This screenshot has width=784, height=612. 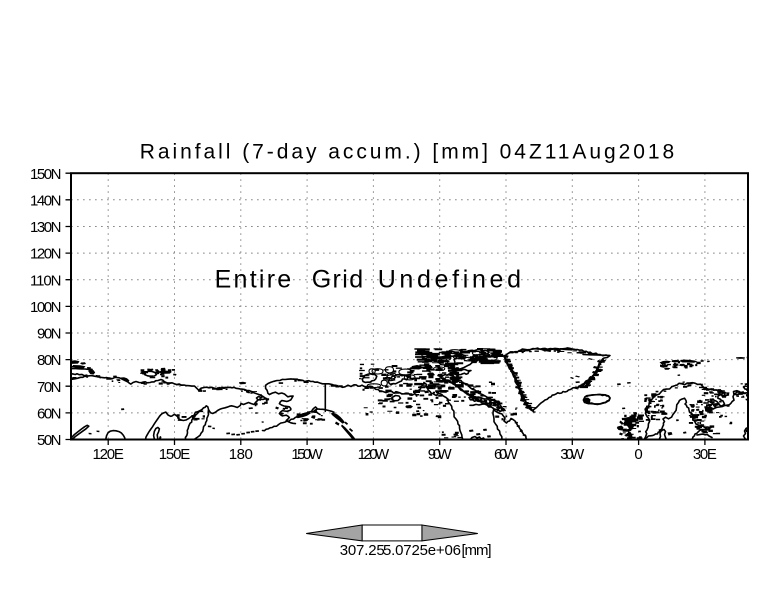 I want to click on svg-text: 180, so click(x=241, y=454).